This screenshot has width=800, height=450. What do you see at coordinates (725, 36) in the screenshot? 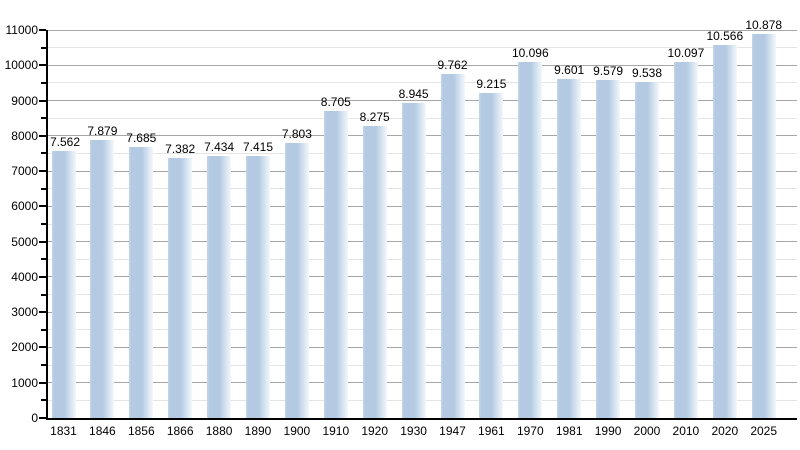
I see `bar-value-label: 10.566` at bounding box center [725, 36].